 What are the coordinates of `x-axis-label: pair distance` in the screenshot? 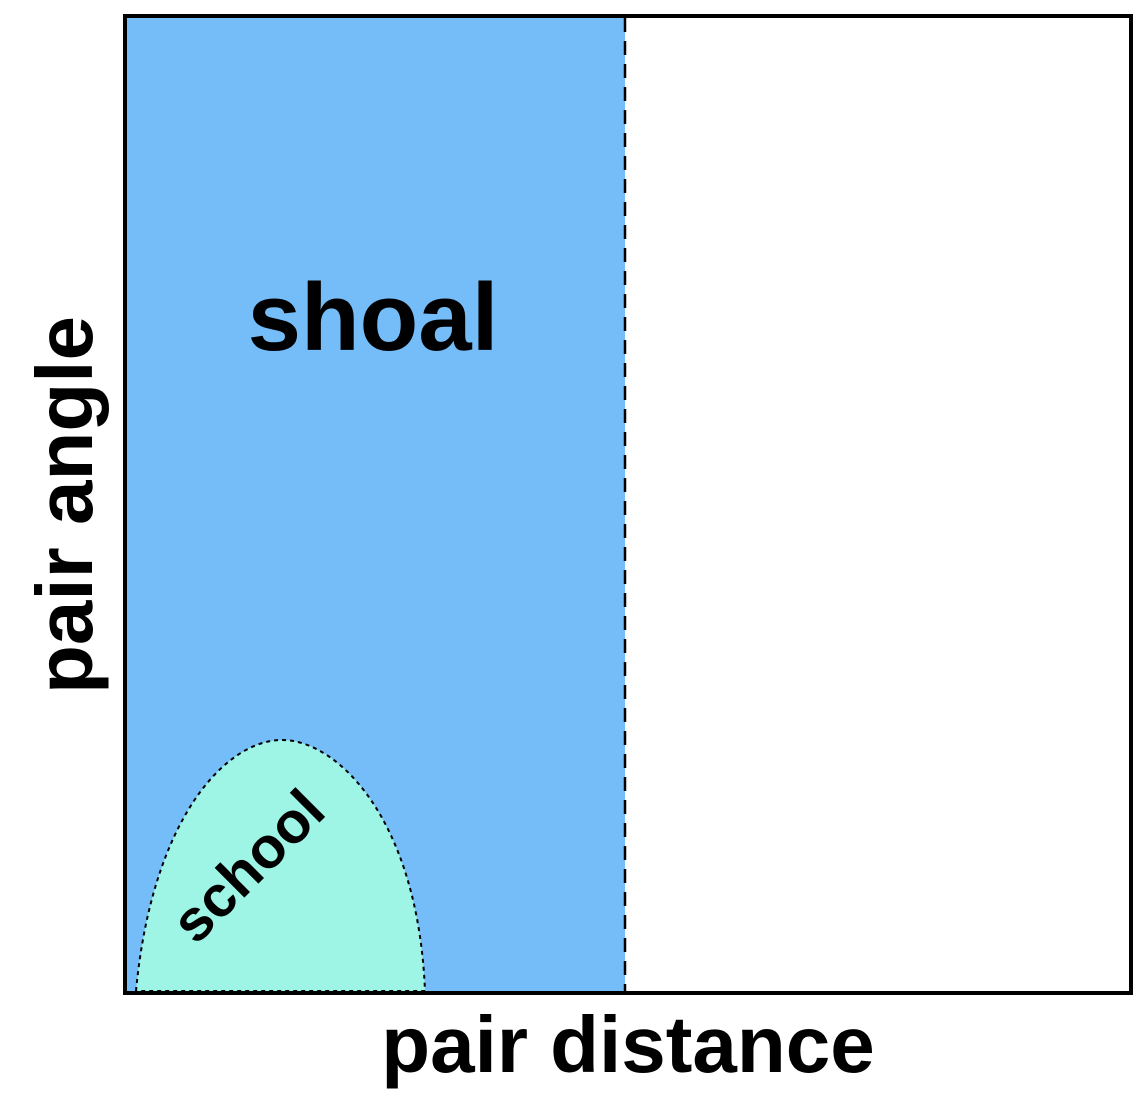 It's located at (628, 1044).